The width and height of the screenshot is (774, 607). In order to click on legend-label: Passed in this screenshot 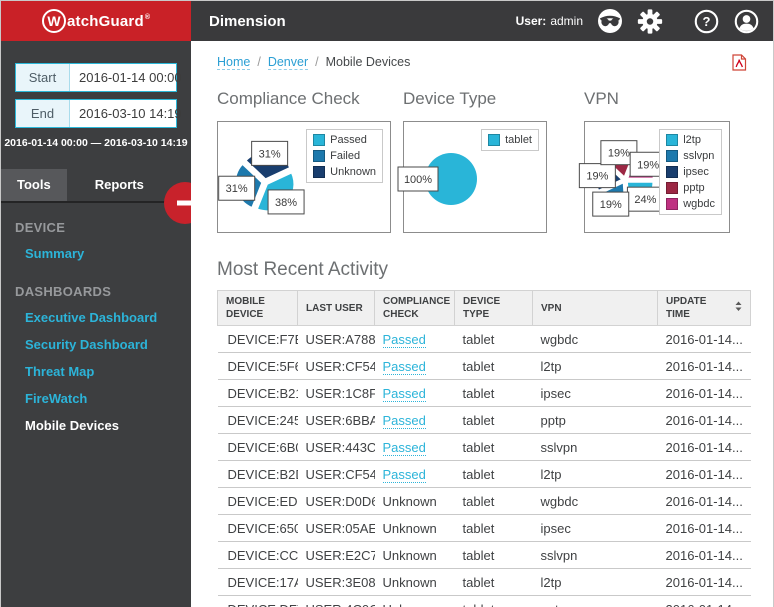, I will do `click(348, 140)`.